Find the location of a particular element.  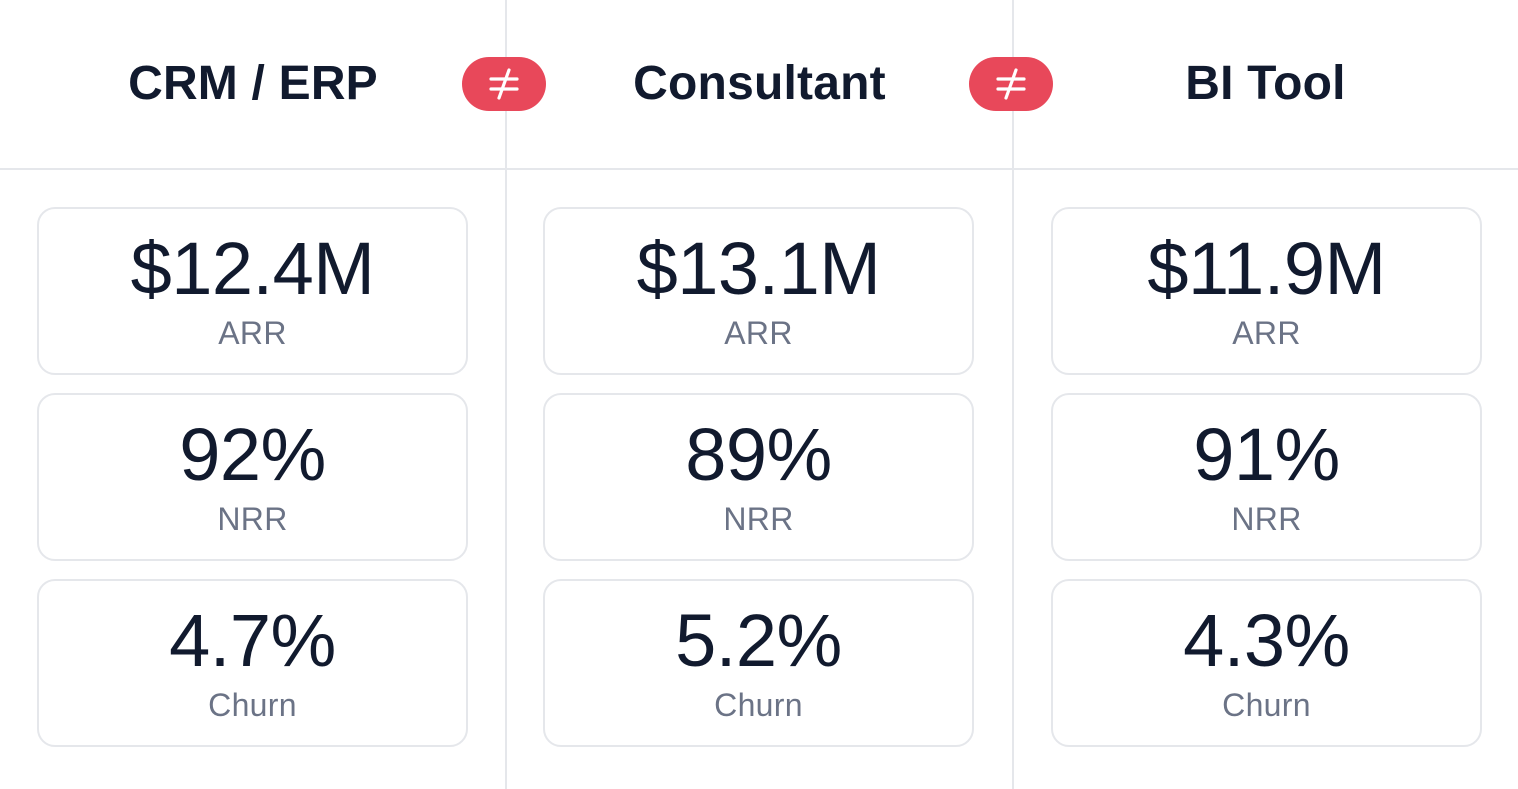

column-title: Consultant is located at coordinates (759, 83).